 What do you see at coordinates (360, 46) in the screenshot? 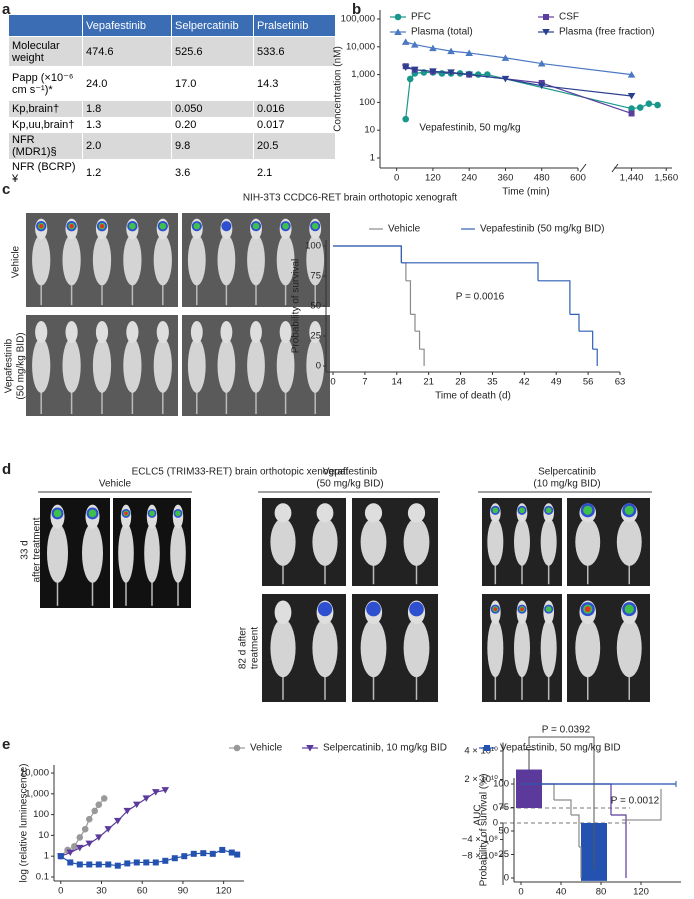
I see `y-tick-label: 10,000` at bounding box center [360, 46].